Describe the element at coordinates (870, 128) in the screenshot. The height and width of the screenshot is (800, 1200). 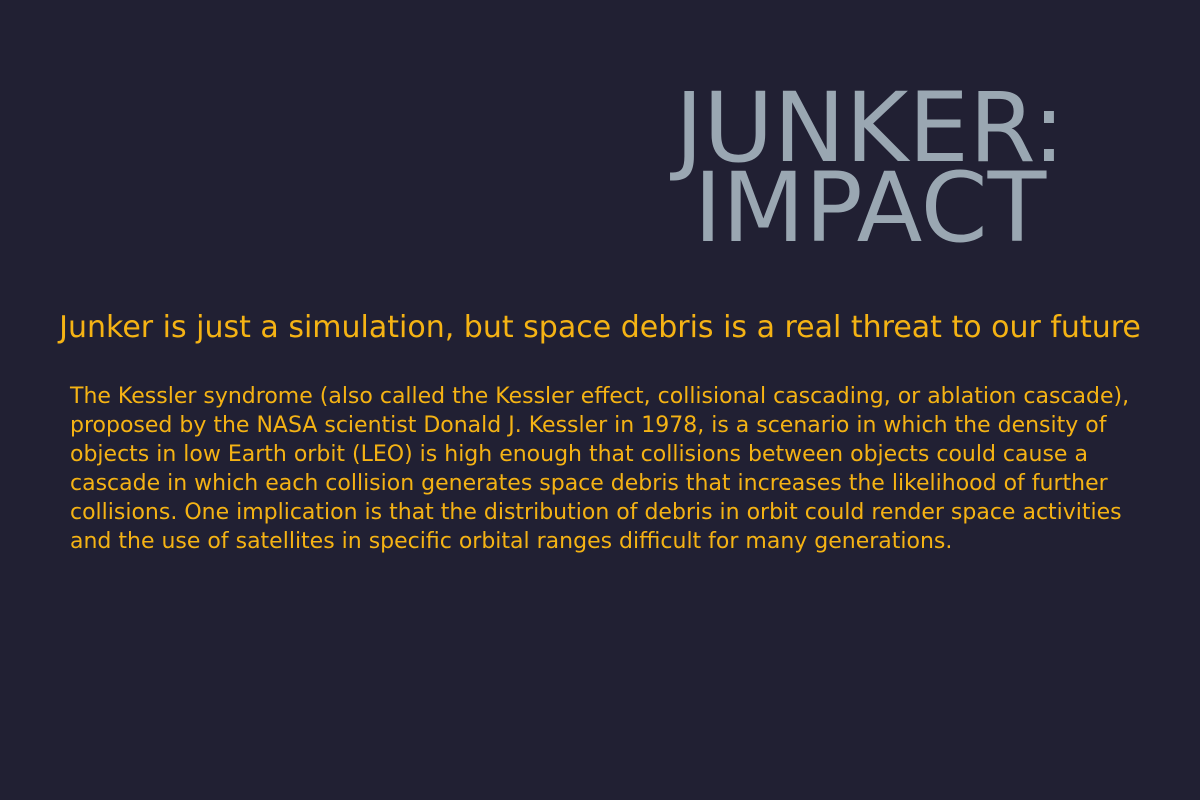
I see `game-title-line-1: JUNKER:` at that location.